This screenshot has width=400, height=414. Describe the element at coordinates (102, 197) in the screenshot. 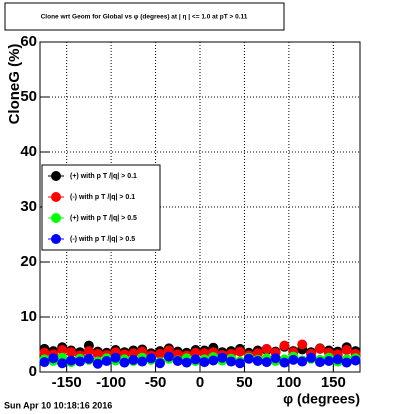

I see `legend-label: (-) with p T /|q| > 0.1` at that location.